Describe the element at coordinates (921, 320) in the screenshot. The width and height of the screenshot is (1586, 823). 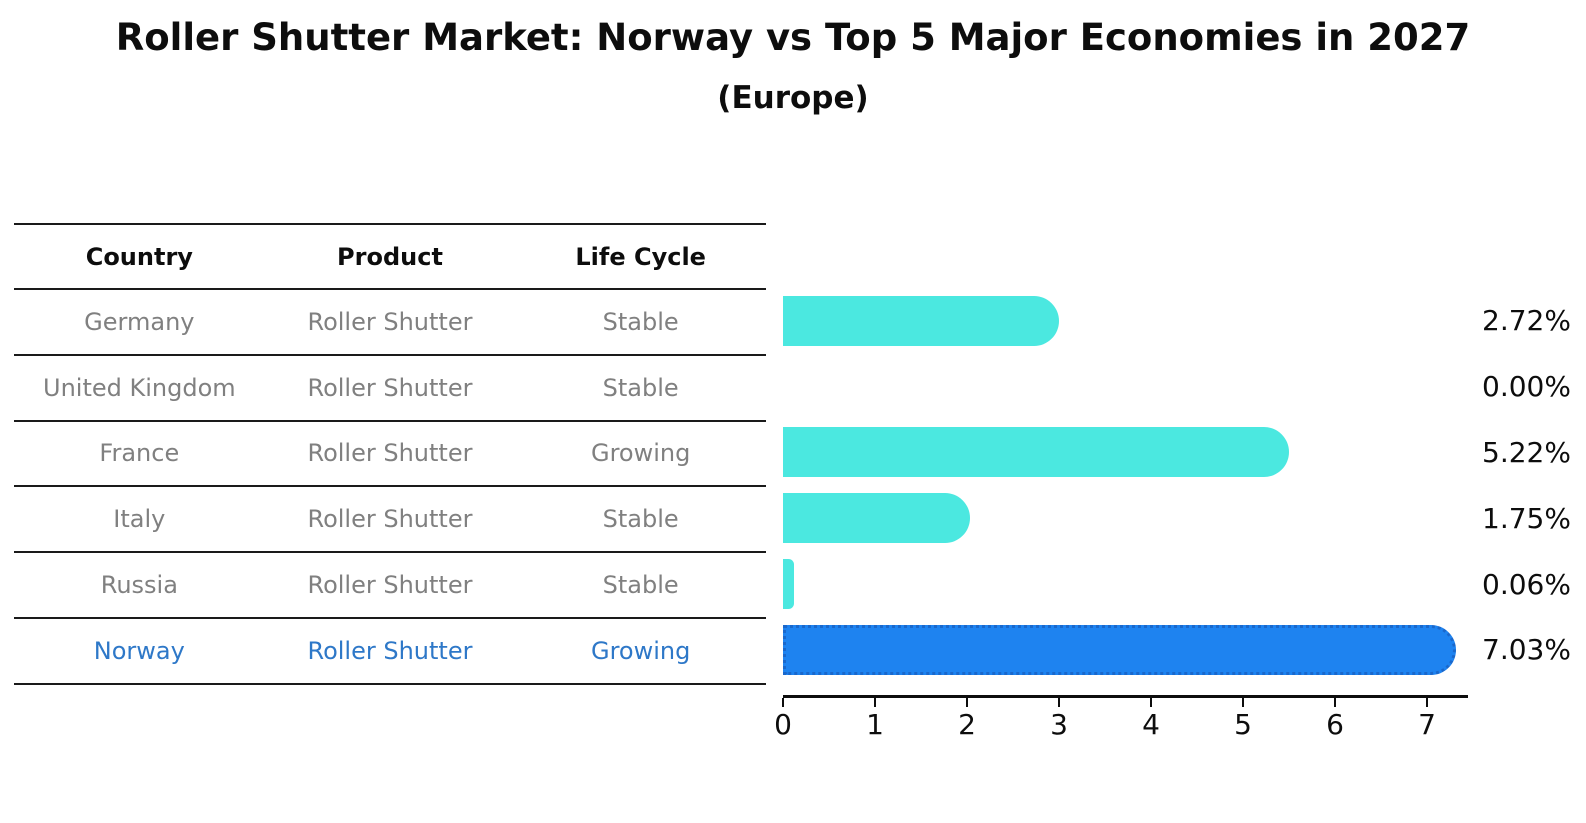
I see `bar-germany` at that location.